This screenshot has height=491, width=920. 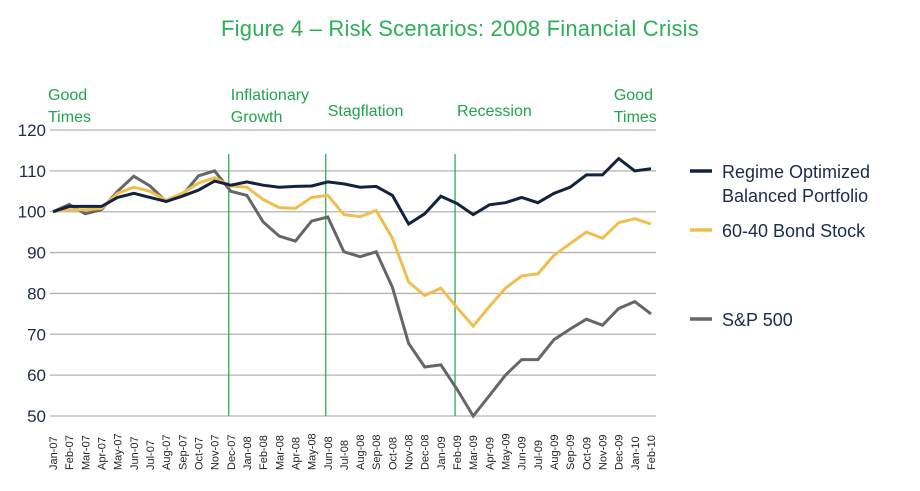 I want to click on x-tick-label: Nov-09, so click(x=604, y=452).